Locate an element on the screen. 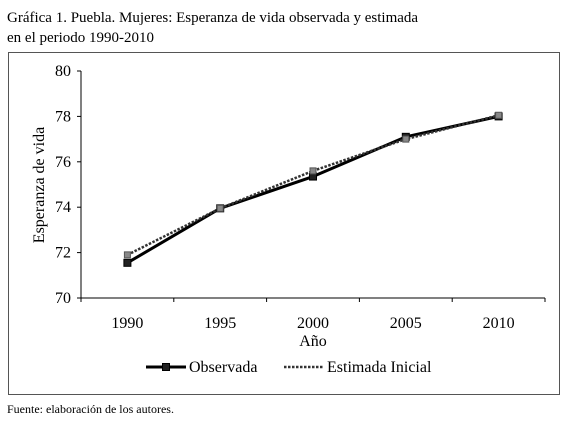 The height and width of the screenshot is (421, 571). x-ticks: 1990 1995 2000 2005 2010 is located at coordinates (313, 315).